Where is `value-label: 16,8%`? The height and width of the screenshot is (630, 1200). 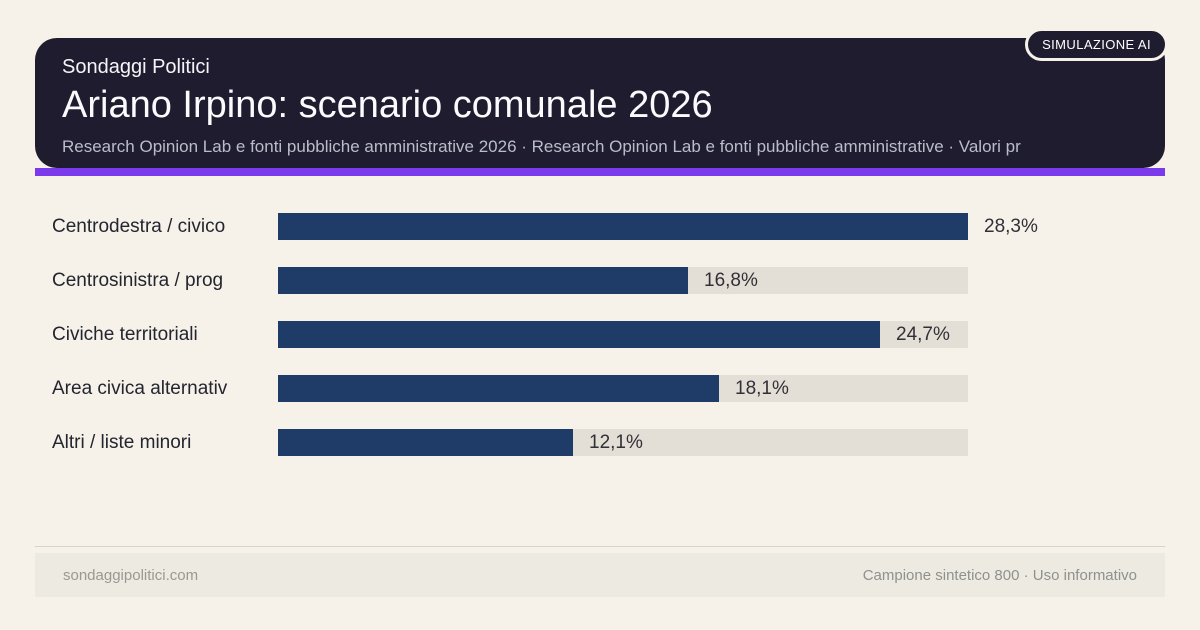 value-label: 16,8% is located at coordinates (731, 280).